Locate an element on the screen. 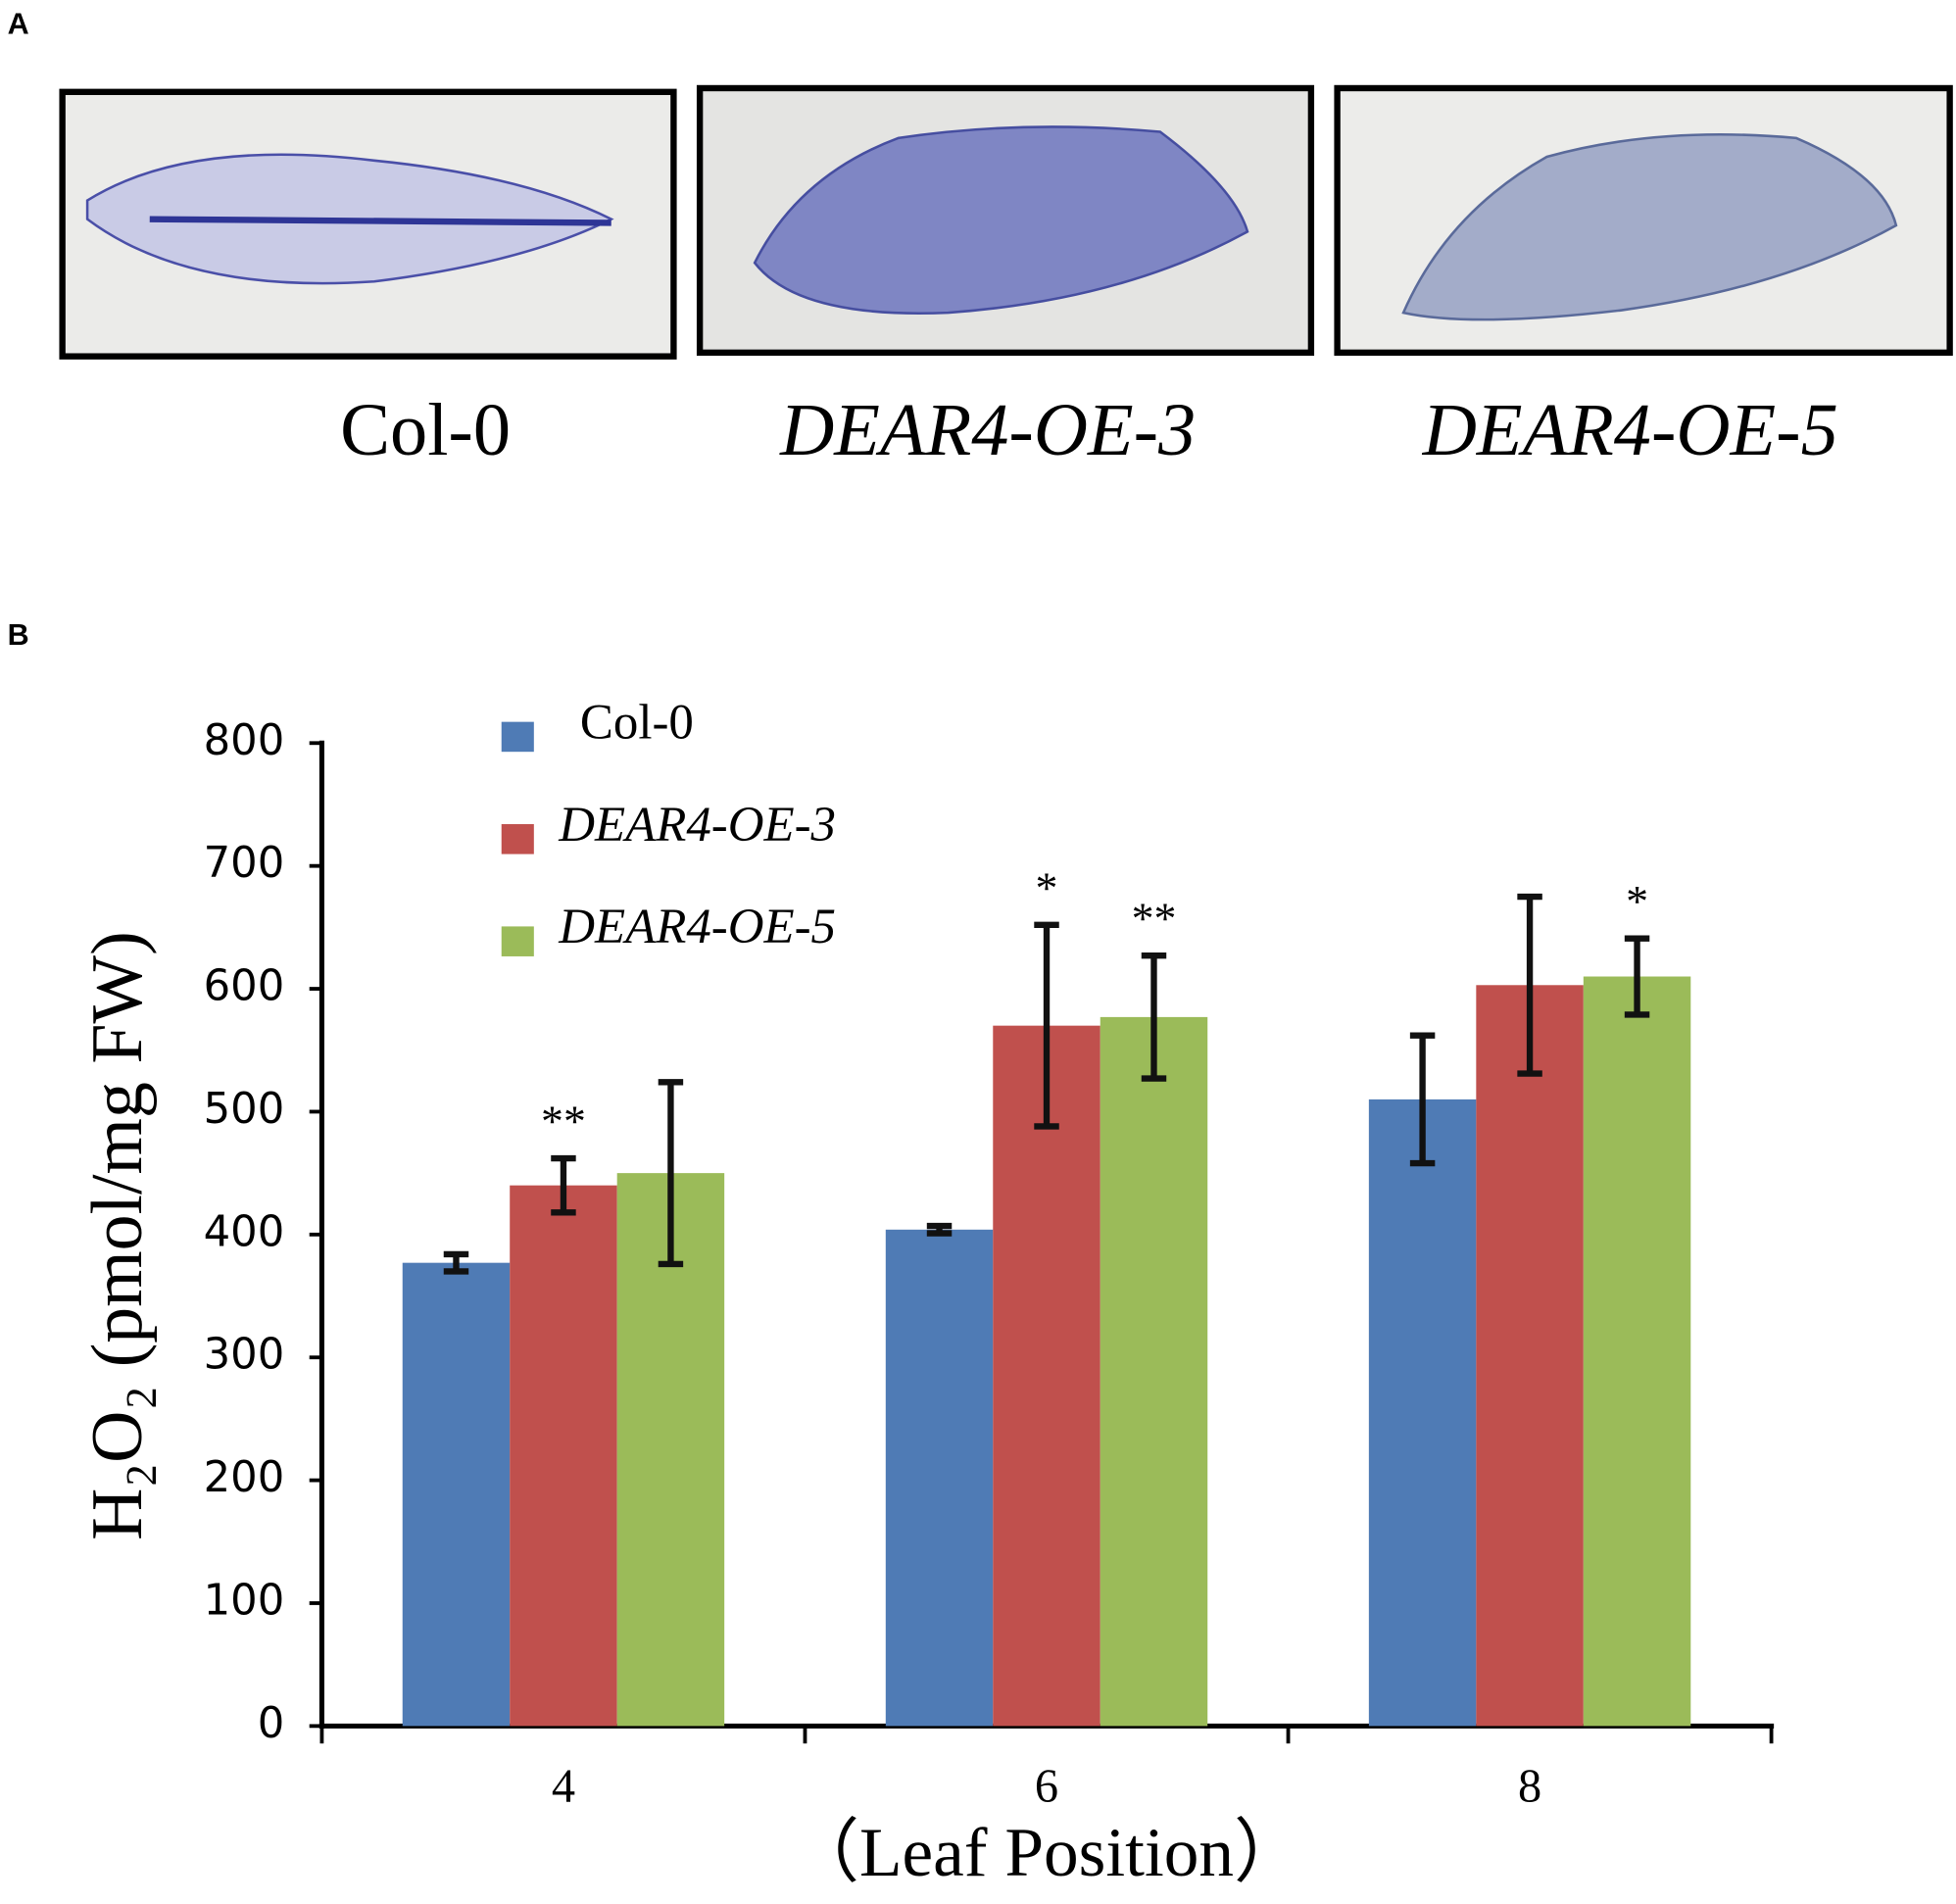 This screenshot has height=1904, width=1956. panel-label: A is located at coordinates (18, 23).